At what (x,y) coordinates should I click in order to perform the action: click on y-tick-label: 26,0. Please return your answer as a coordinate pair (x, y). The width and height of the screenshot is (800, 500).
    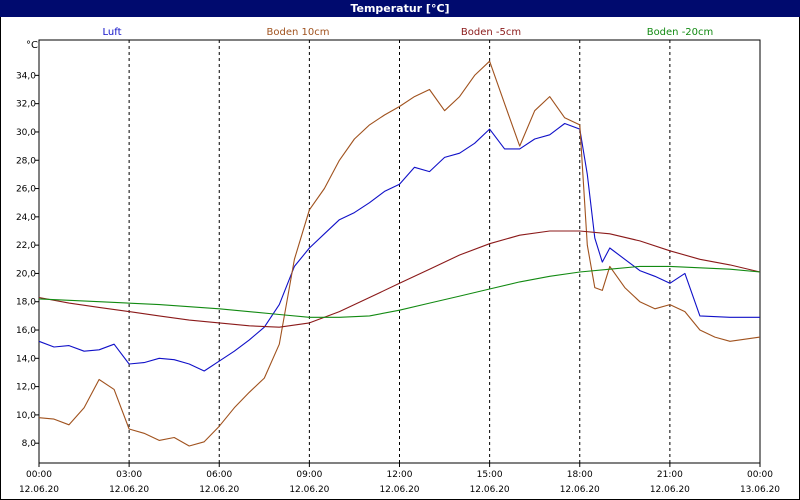
    Looking at the image, I should click on (26, 190).